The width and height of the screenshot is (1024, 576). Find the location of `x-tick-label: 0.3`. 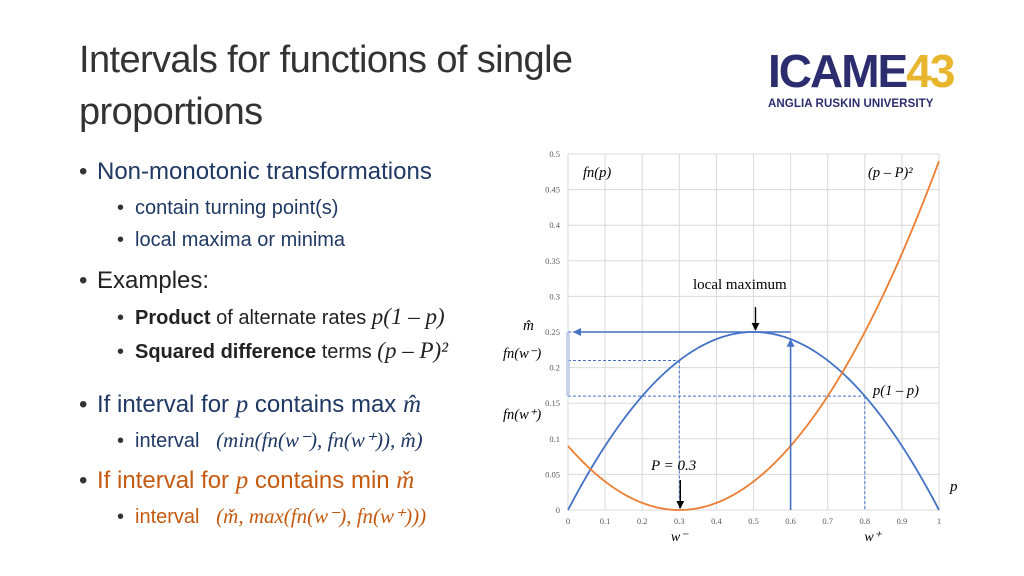

x-tick-label: 0.3 is located at coordinates (679, 521).